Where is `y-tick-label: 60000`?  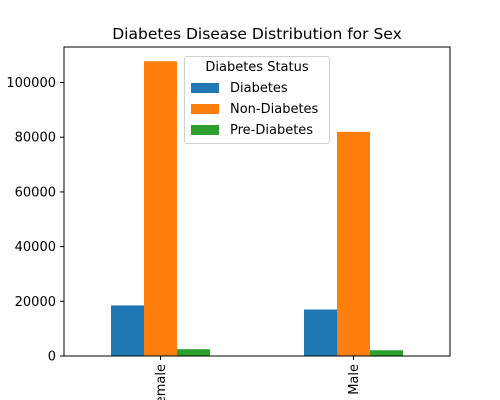
y-tick-label: 60000 is located at coordinates (35, 192).